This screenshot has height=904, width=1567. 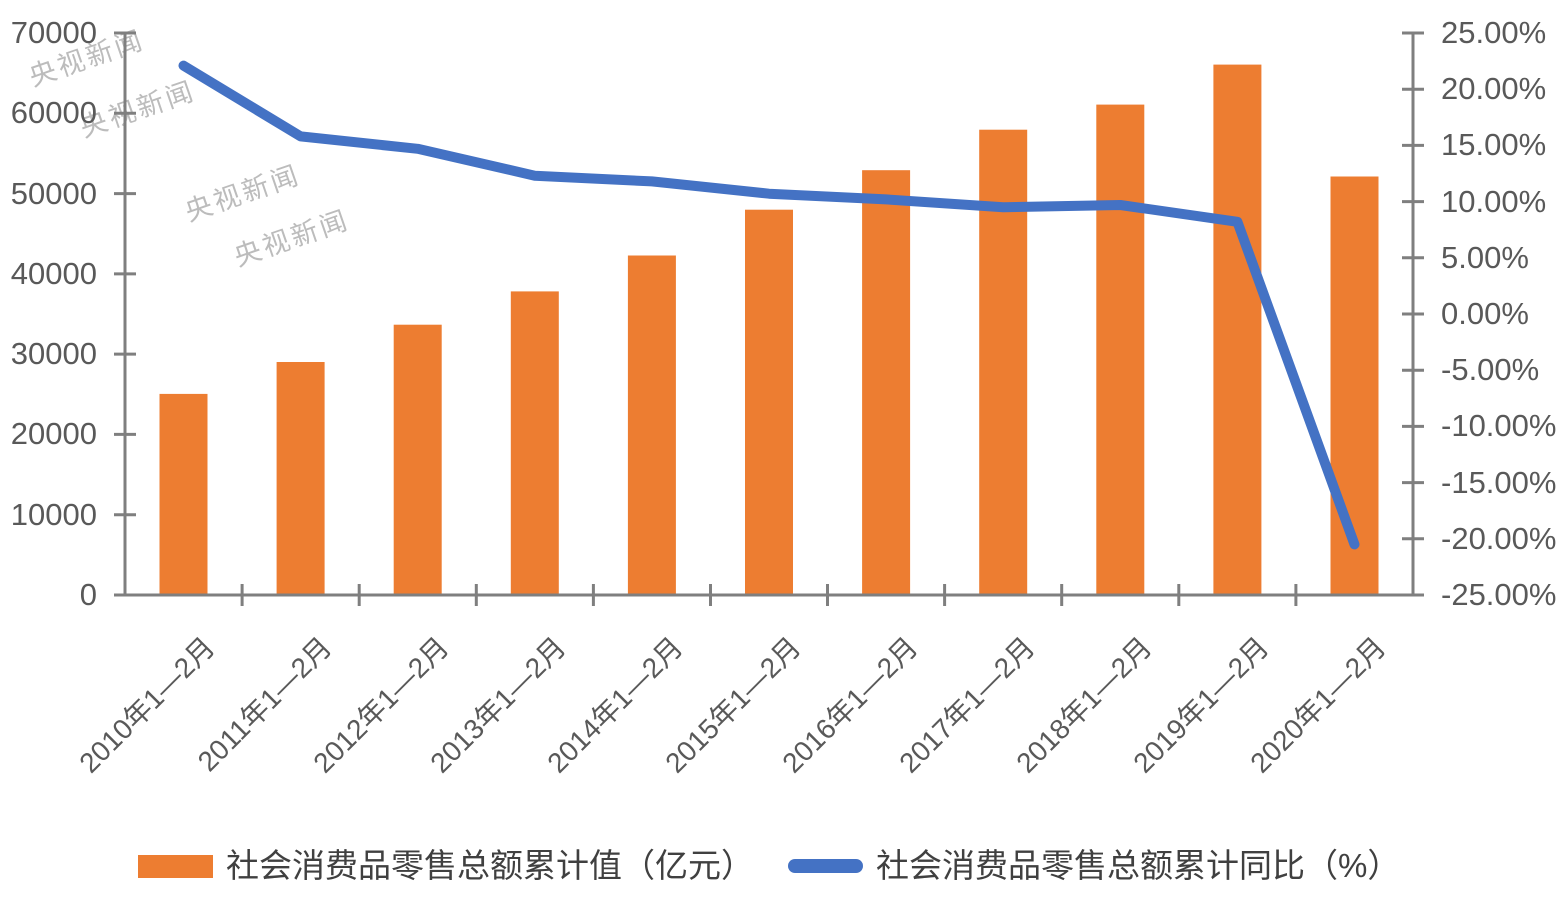 What do you see at coordinates (1138, 865) in the screenshot?
I see `line-series-label: 社会消费品零售总额累计同比（%）` at bounding box center [1138, 865].